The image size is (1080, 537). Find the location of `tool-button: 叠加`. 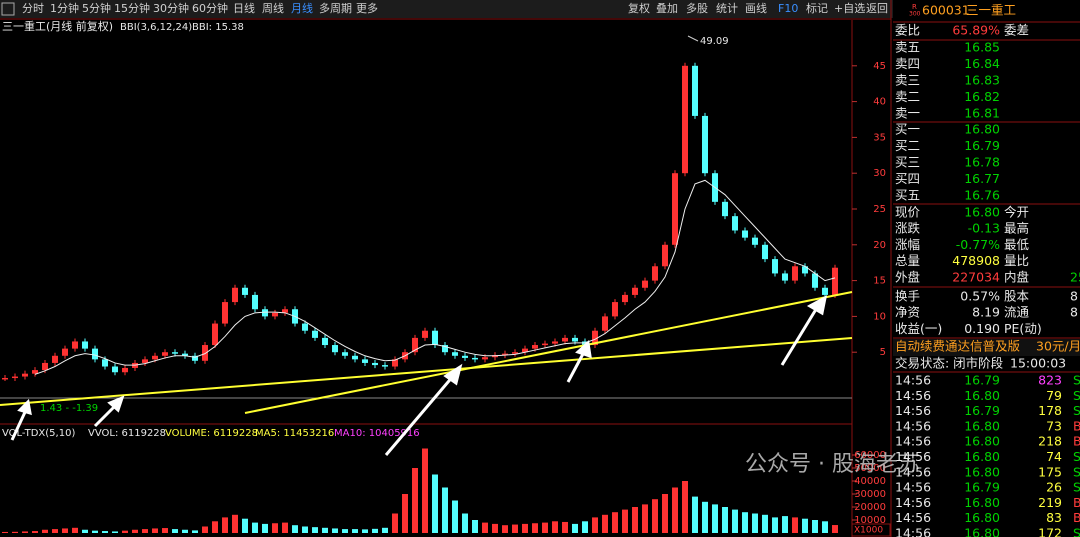

tool-button: 叠加 is located at coordinates (667, 8).